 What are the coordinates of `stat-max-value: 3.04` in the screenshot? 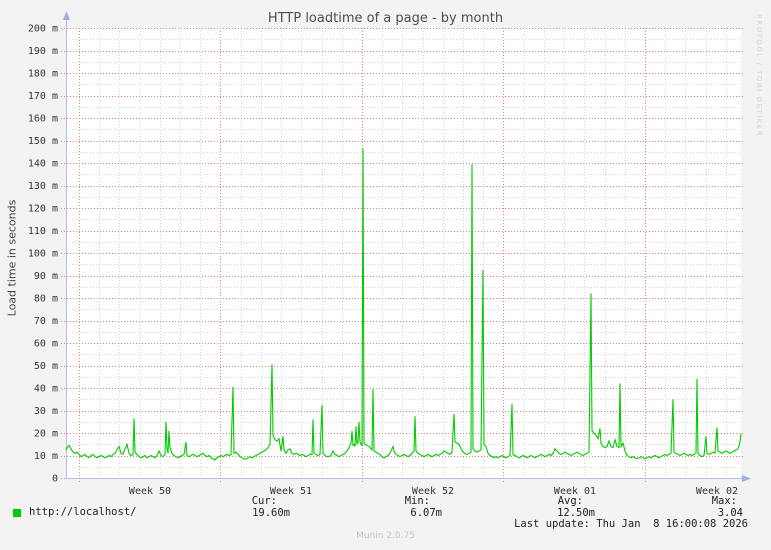 It's located at (730, 513).